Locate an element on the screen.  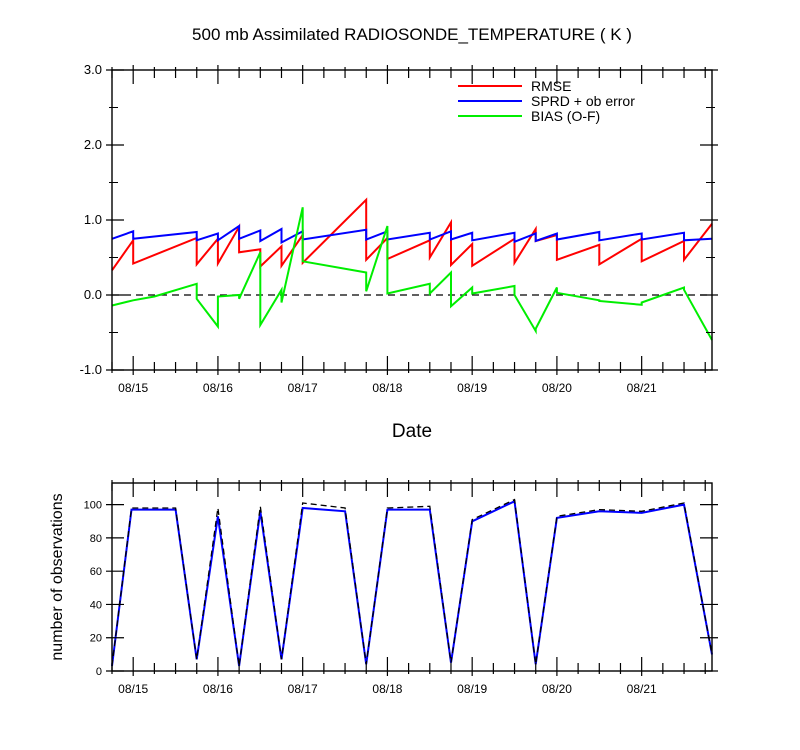
top-xtick-label: 08/20 is located at coordinates (557, 388).